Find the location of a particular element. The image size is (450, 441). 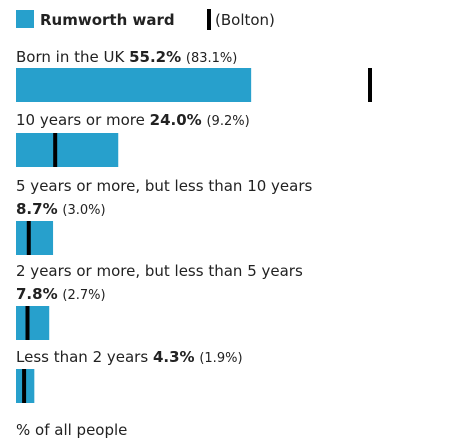

legend-ward-label: Rumworth ward is located at coordinates (107, 20).